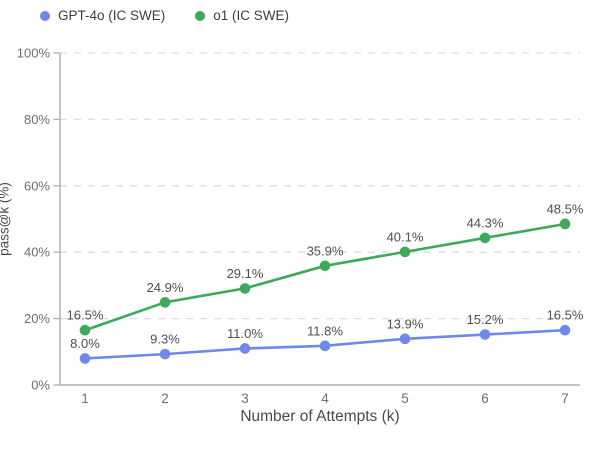 The width and height of the screenshot is (614, 458). I want to click on data-point-label-o1-ic-swe: 44.3%, so click(485, 222).